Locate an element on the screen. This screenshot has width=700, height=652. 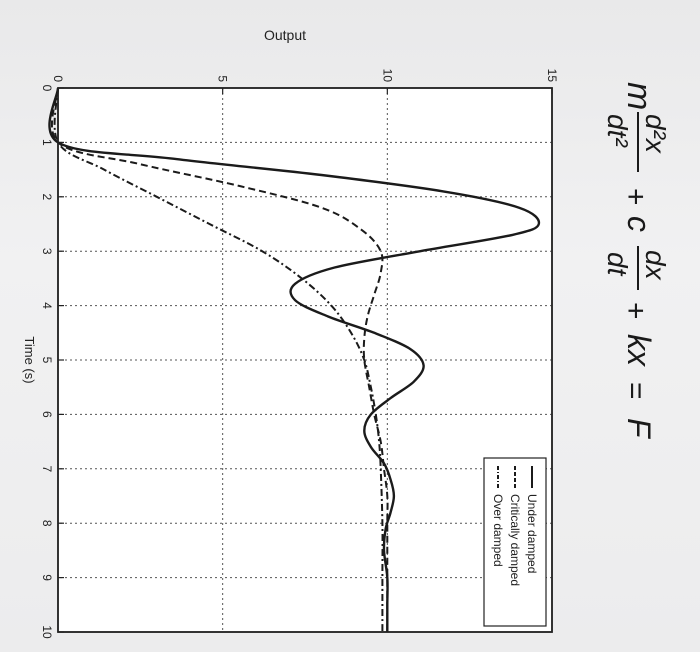
y-axis-label: Output is located at coordinates (285, 35).